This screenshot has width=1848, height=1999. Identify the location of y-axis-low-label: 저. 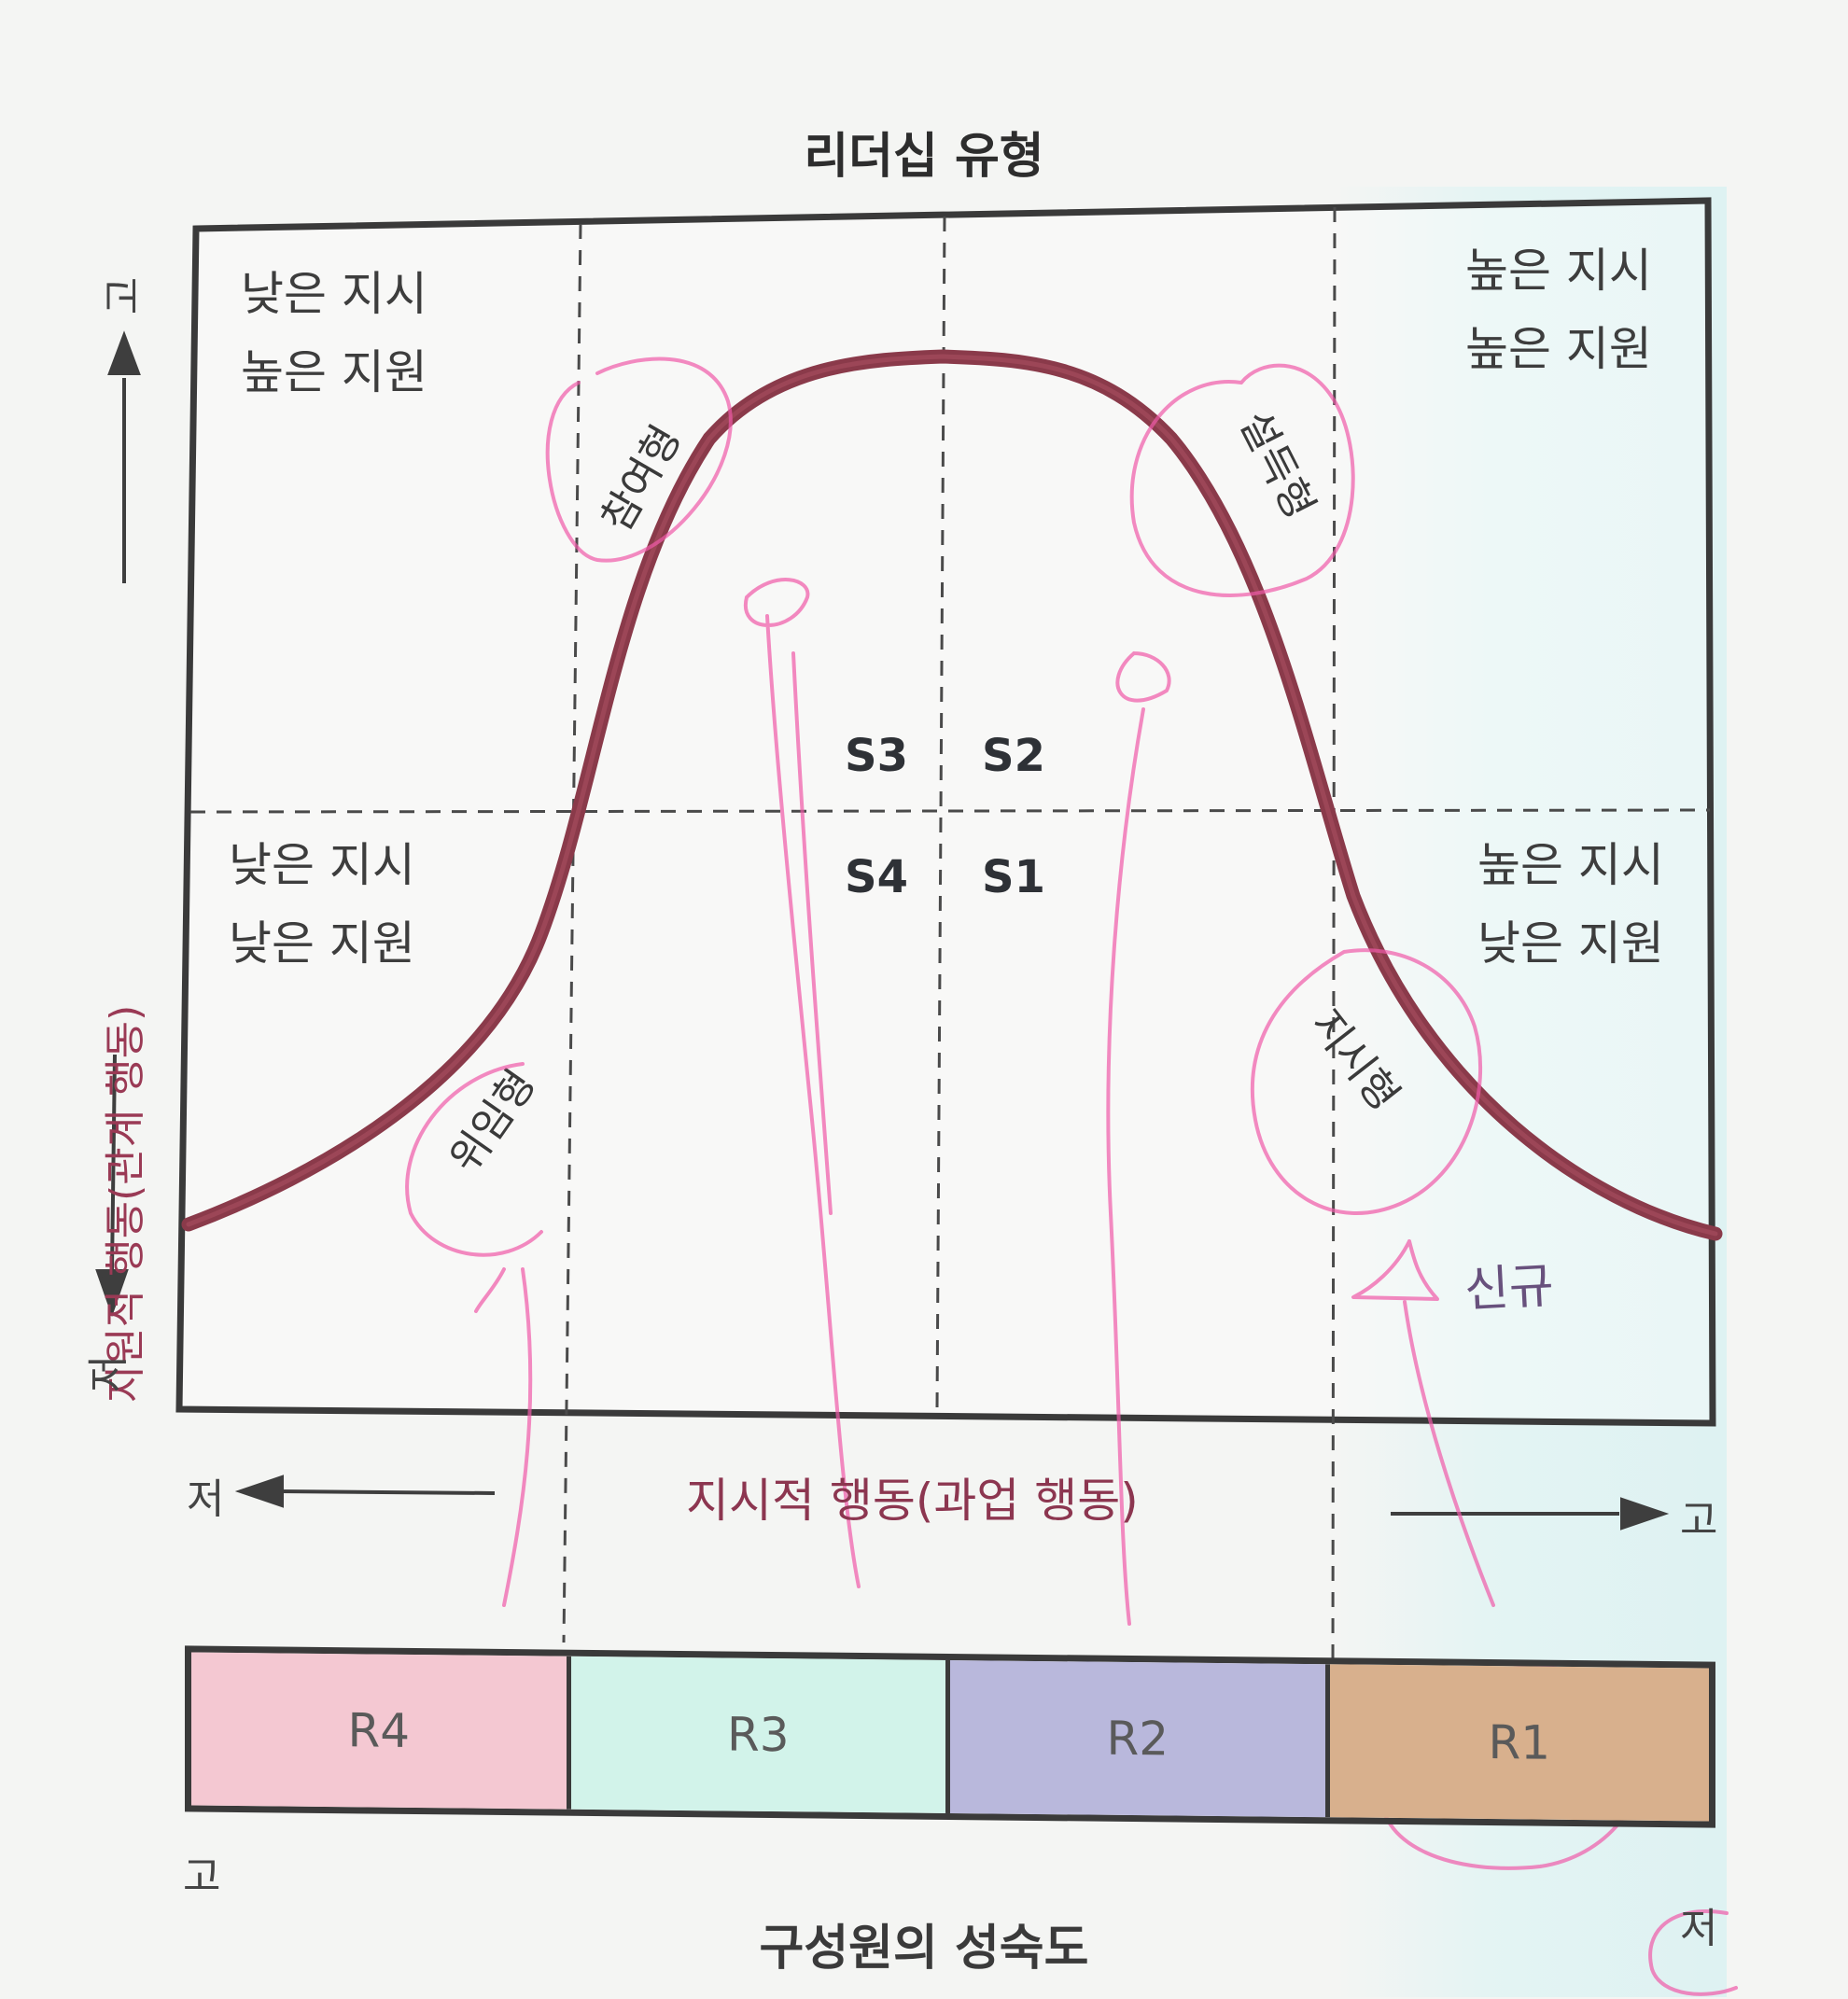
(109, 1373).